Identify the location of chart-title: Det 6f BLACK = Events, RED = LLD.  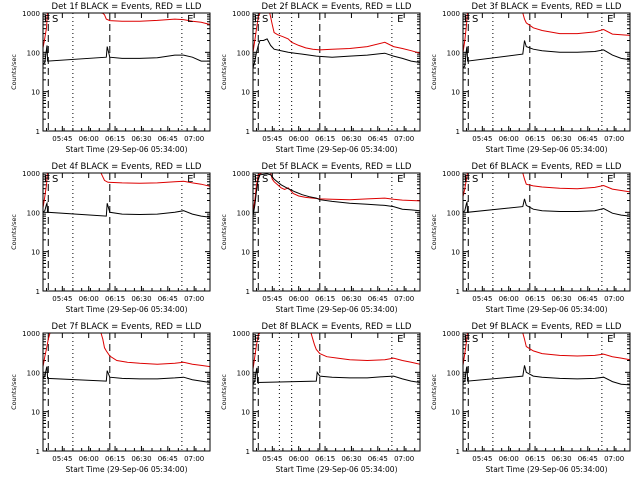
(547, 167).